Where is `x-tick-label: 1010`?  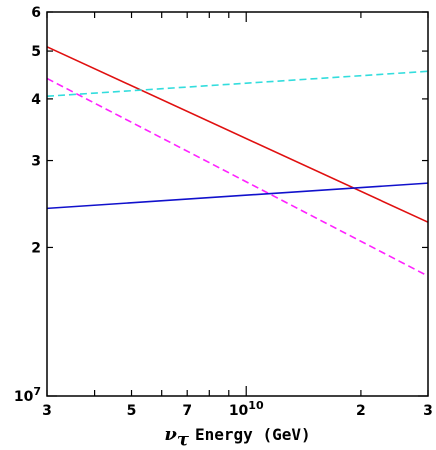 x-tick-label: 1010 is located at coordinates (246, 409).